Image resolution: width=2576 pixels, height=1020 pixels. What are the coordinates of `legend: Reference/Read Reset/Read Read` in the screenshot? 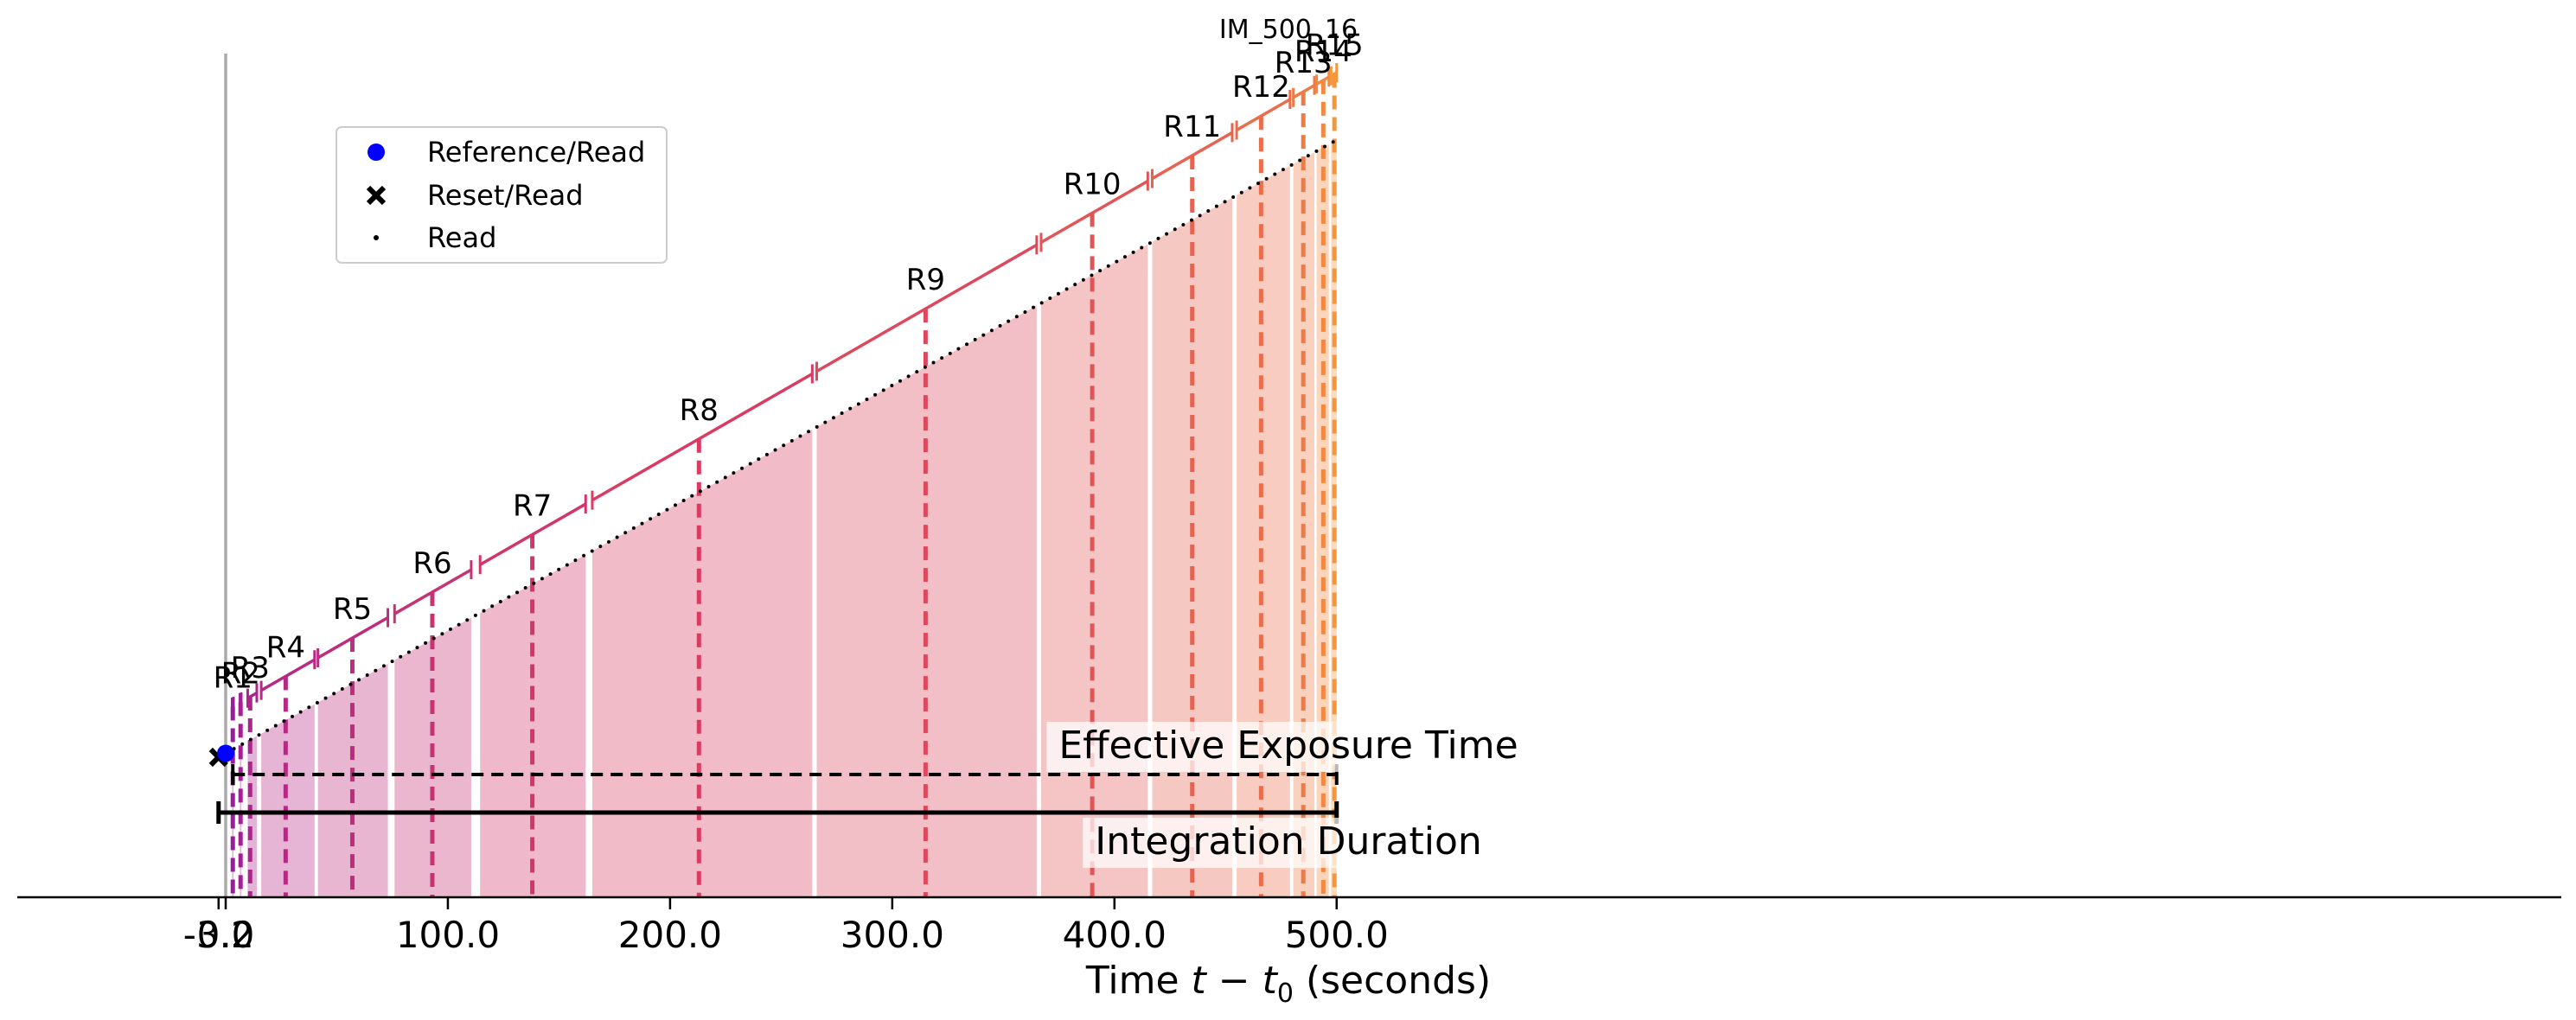 It's located at (502, 195).